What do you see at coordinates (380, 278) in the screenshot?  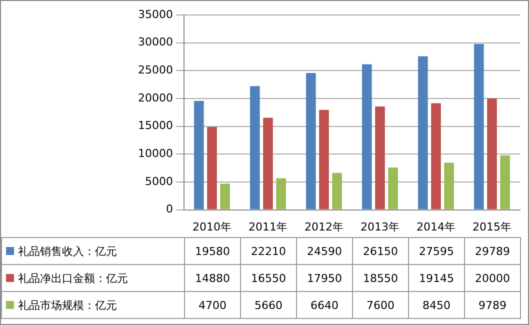 I see `data-label: 18550` at bounding box center [380, 278].